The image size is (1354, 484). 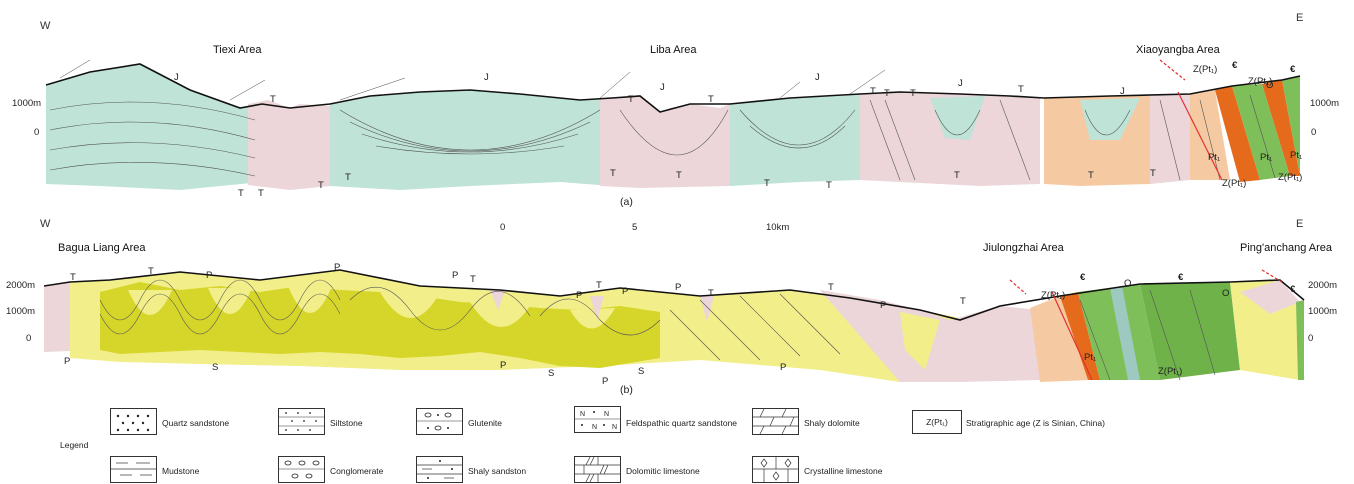 What do you see at coordinates (1260, 81) in the screenshot?
I see `age-label-a2: Z(Pt₁)` at bounding box center [1260, 81].